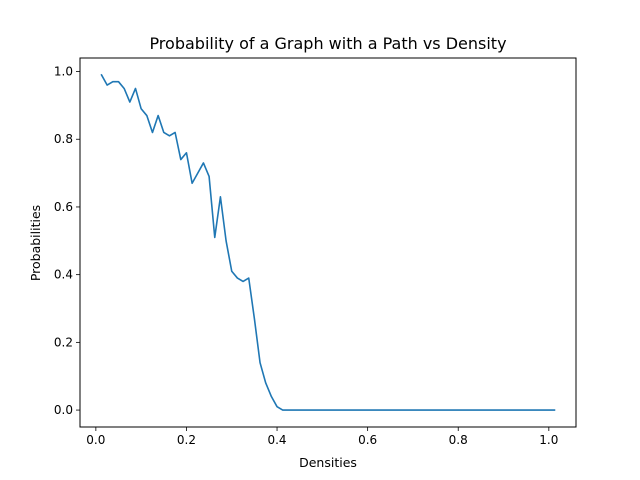 The width and height of the screenshot is (640, 480). What do you see at coordinates (63, 275) in the screenshot?
I see `y-tick-label: 0.4` at bounding box center [63, 275].